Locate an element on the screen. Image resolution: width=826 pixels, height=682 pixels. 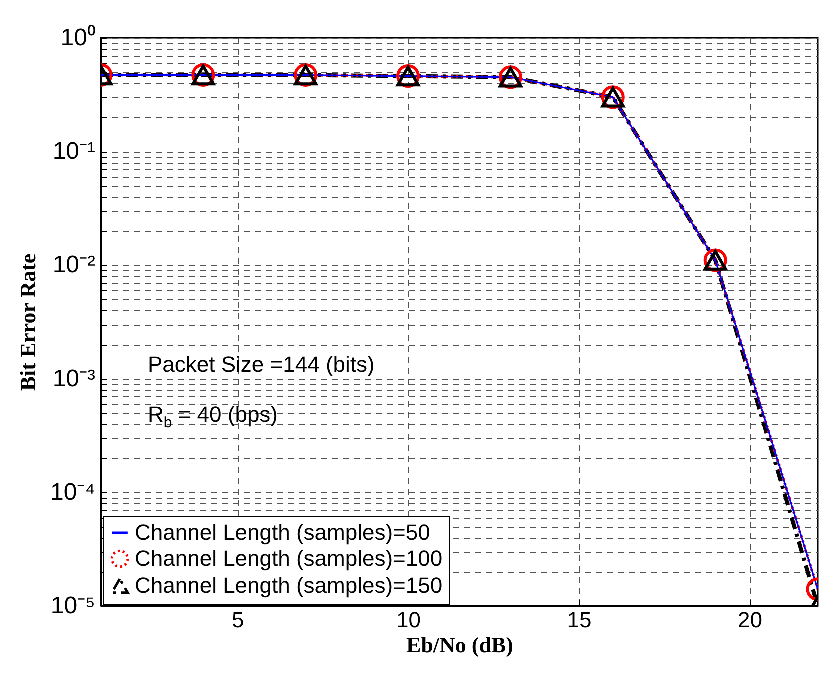
y-tick-label: 10⁻⁴ is located at coordinates (73, 492).